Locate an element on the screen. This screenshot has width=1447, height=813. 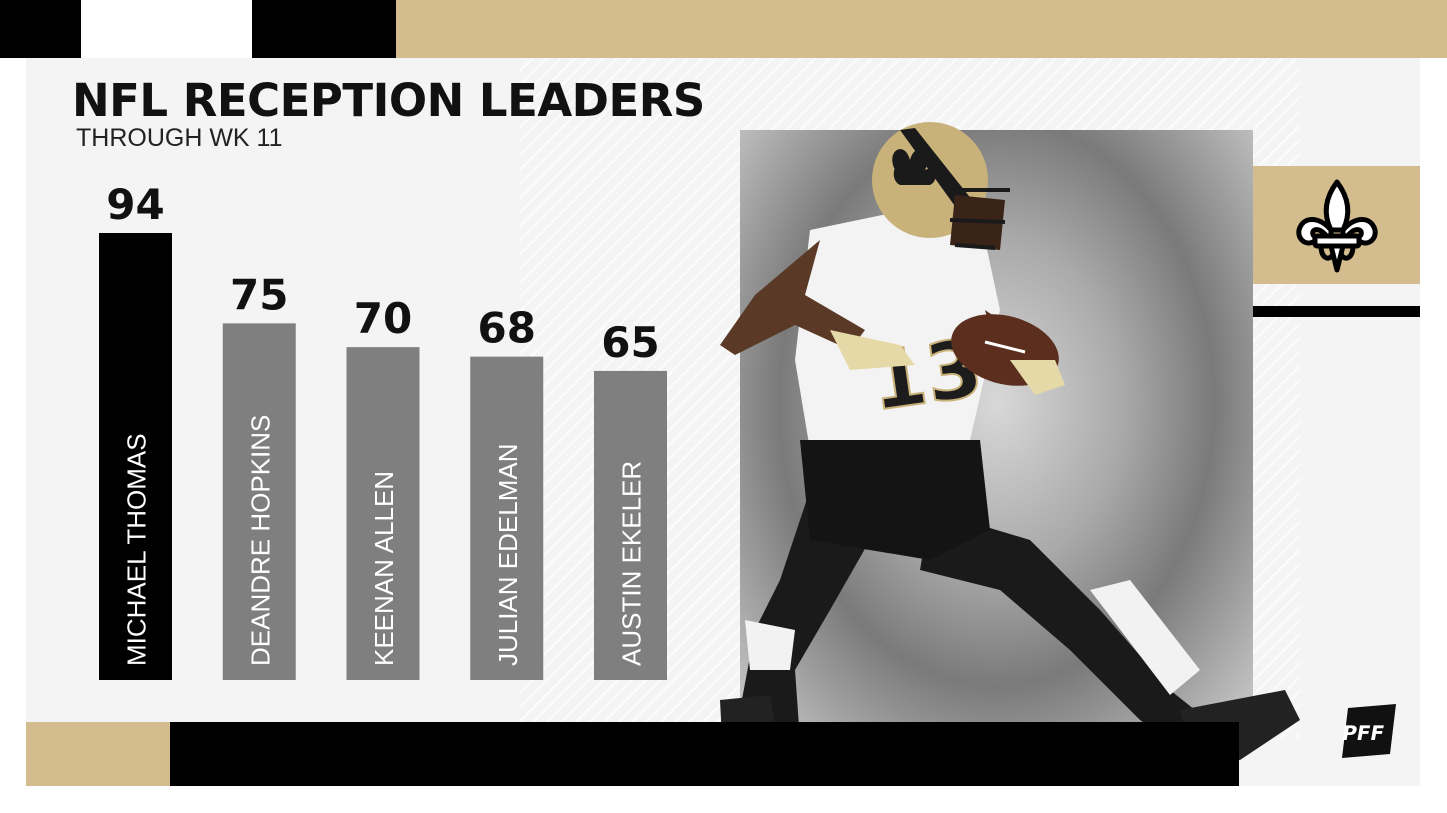
pff-logo-icon: PFF is located at coordinates (1368, 731).